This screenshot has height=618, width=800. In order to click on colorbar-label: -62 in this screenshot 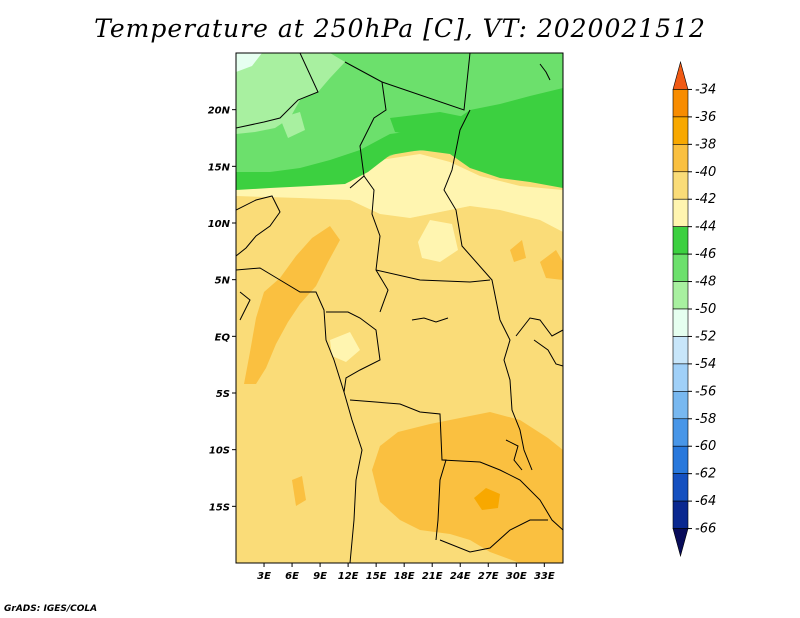, I will do `click(705, 474)`.